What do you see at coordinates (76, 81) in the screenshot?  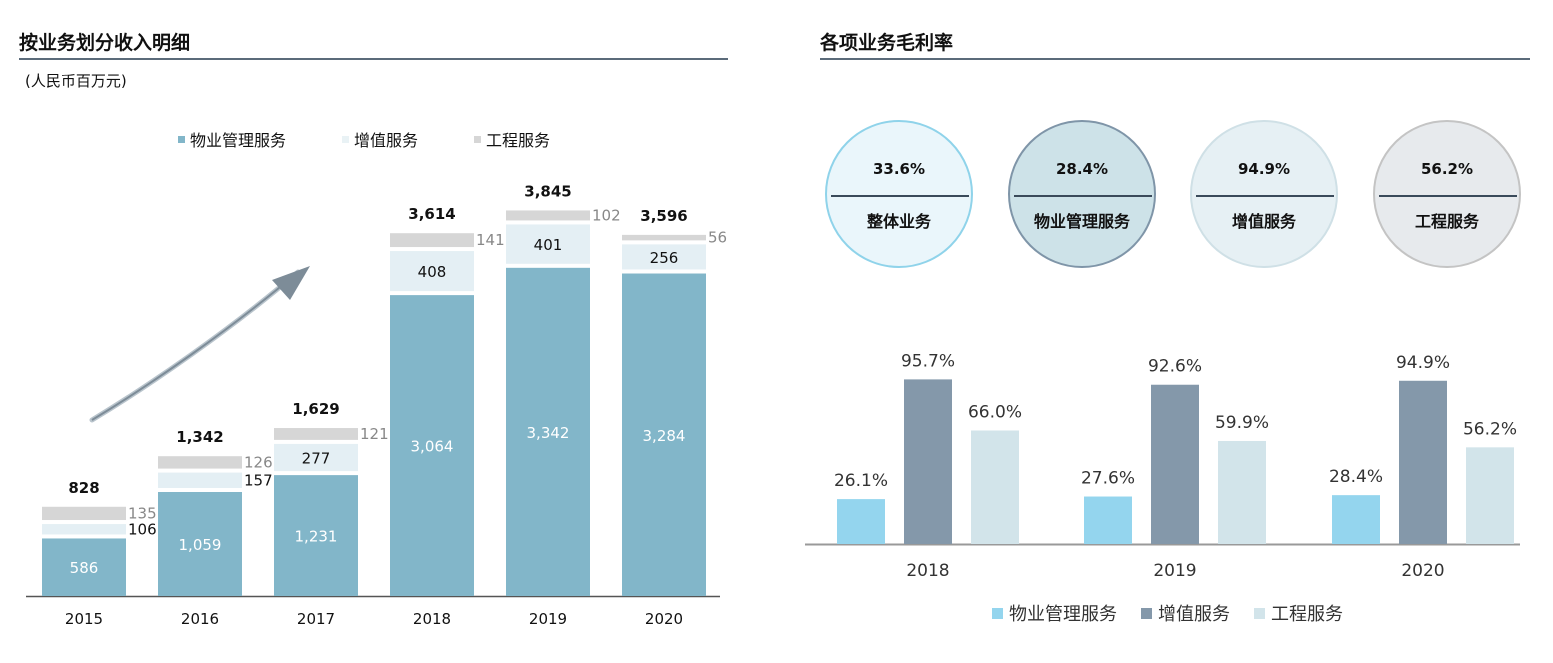 I see `left-unit-label: (人民币百万元)` at bounding box center [76, 81].